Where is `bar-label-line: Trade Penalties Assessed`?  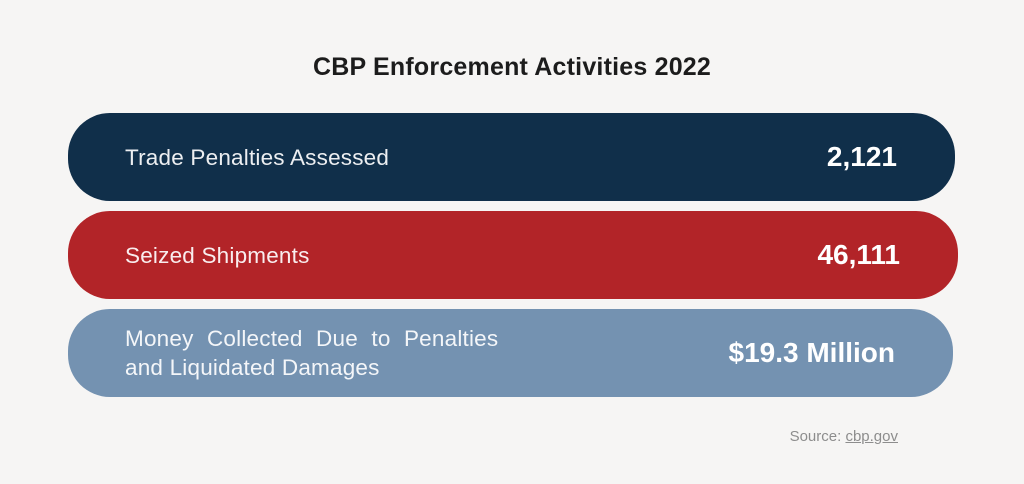 bar-label-line: Trade Penalties Assessed is located at coordinates (257, 157).